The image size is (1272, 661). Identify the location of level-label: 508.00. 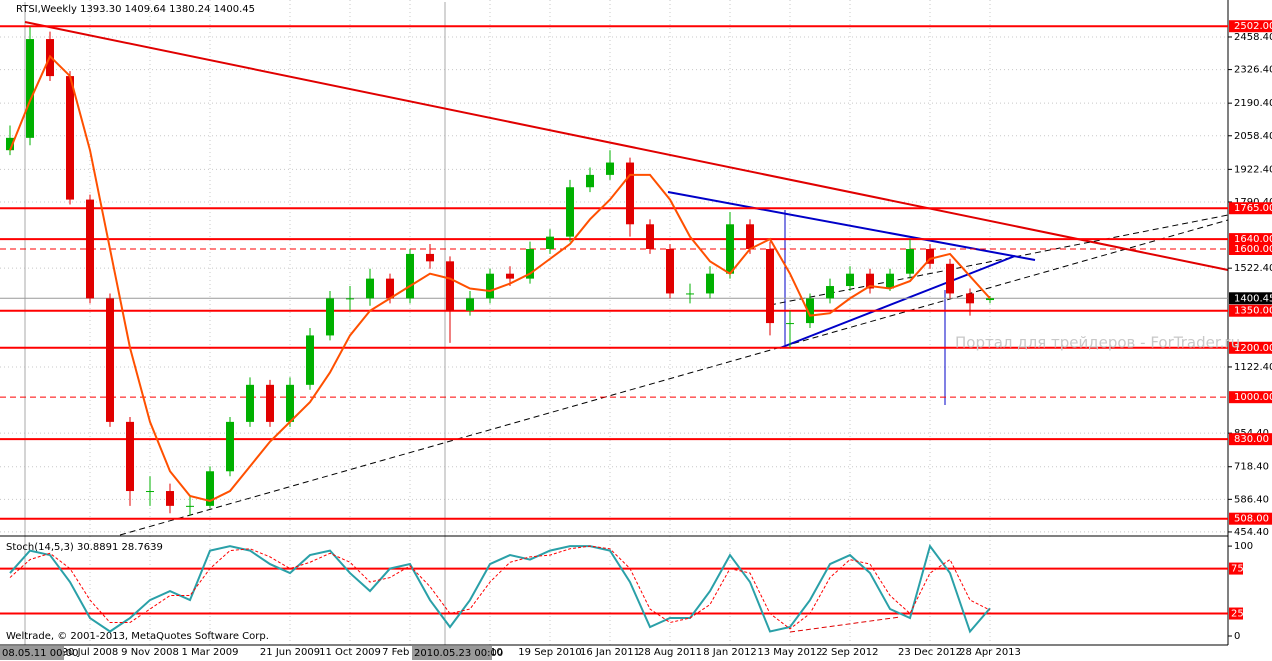
(1251, 519).